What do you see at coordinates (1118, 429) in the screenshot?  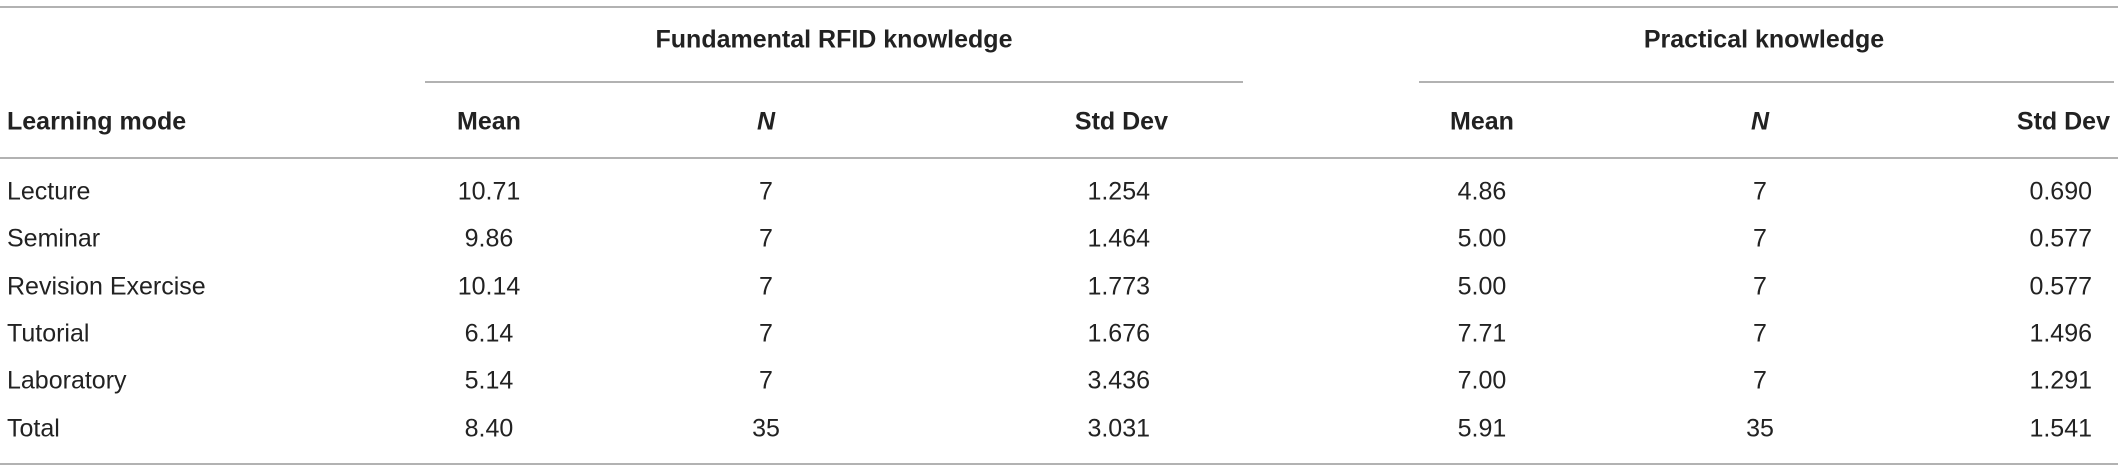 I see `cell: 3.031` at bounding box center [1118, 429].